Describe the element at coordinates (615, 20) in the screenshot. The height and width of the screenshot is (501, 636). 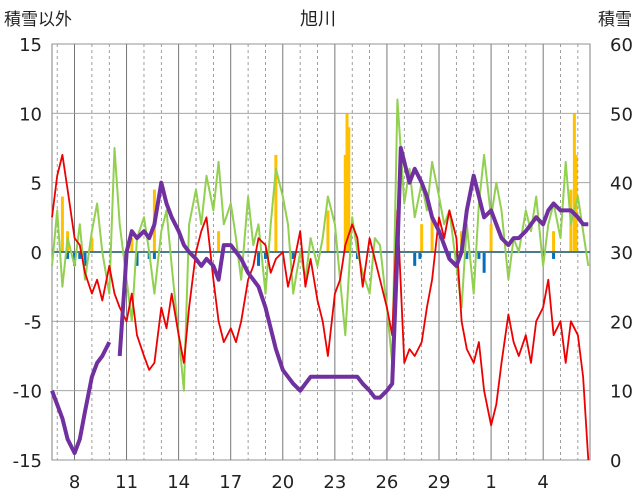
I see `right-axis-label: 積雪` at that location.